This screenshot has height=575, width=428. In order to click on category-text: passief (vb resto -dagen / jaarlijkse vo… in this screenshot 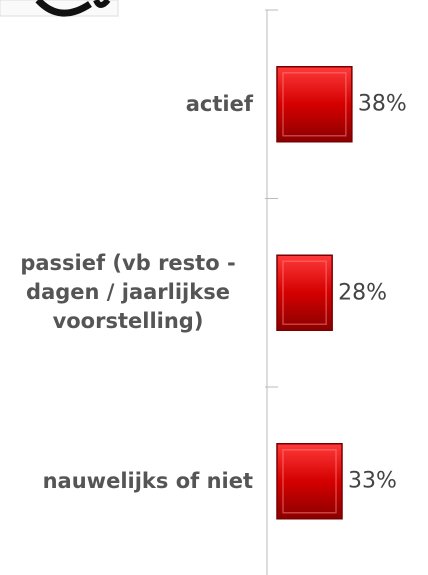, I will do `click(128, 292)`.